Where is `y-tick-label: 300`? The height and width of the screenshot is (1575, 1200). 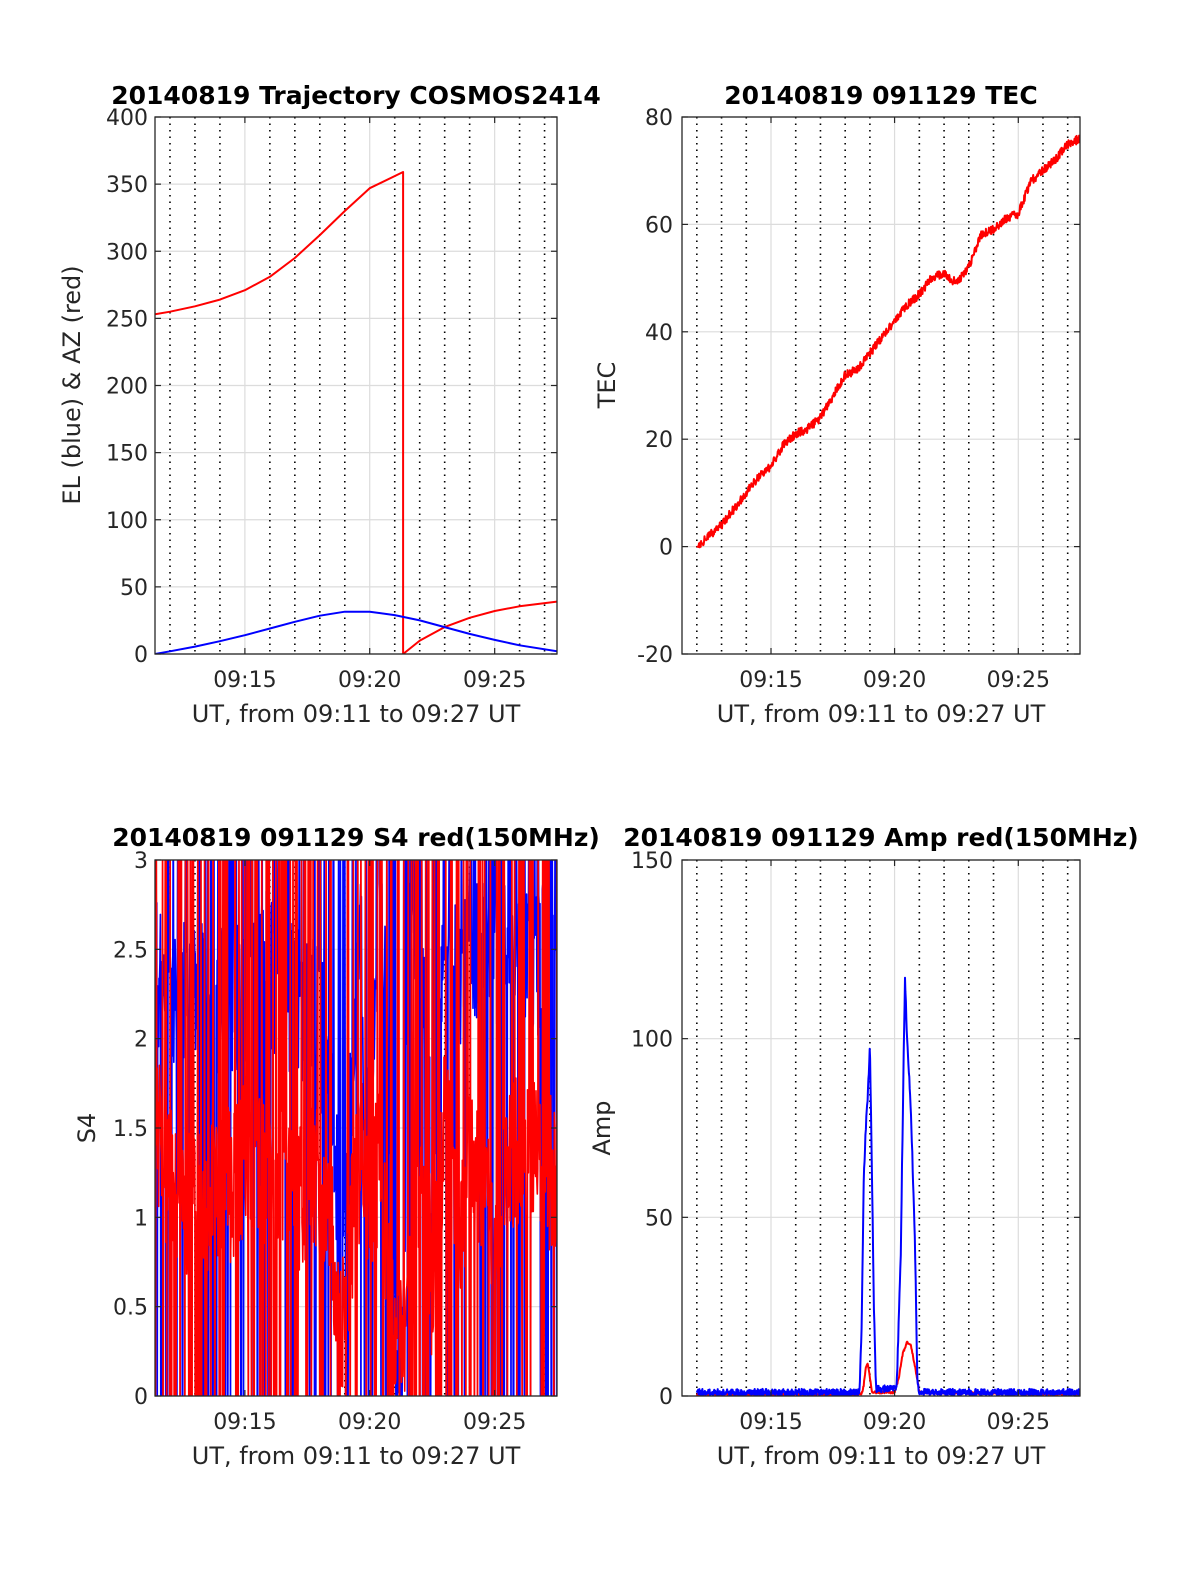
y-tick-label: 300 is located at coordinates (127, 252).